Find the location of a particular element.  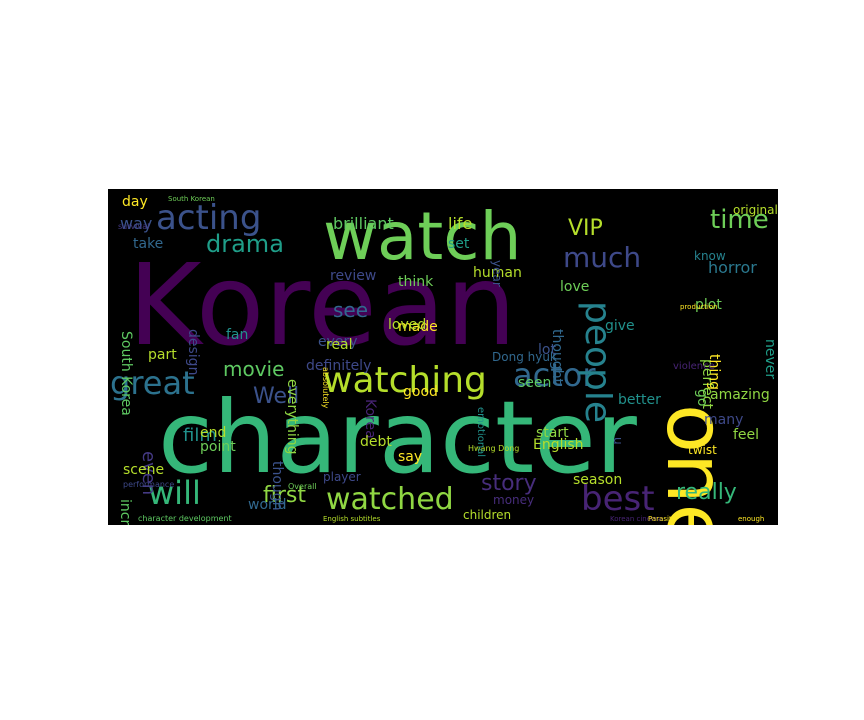

word-cloud-term: great is located at coordinates (152, 383).